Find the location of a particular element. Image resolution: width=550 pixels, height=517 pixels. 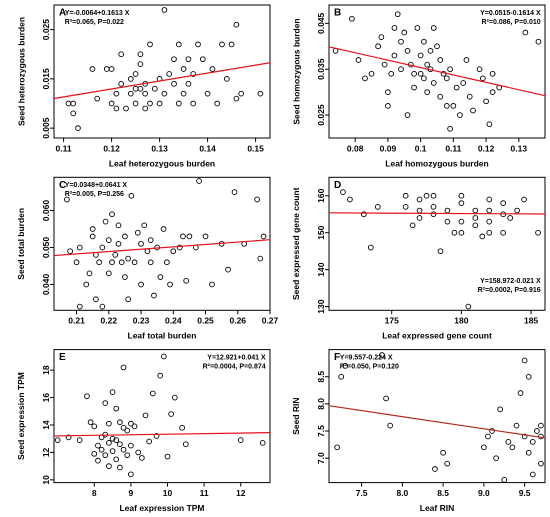

x-axis-label: Leaf expressed gene count is located at coordinates (437, 336).